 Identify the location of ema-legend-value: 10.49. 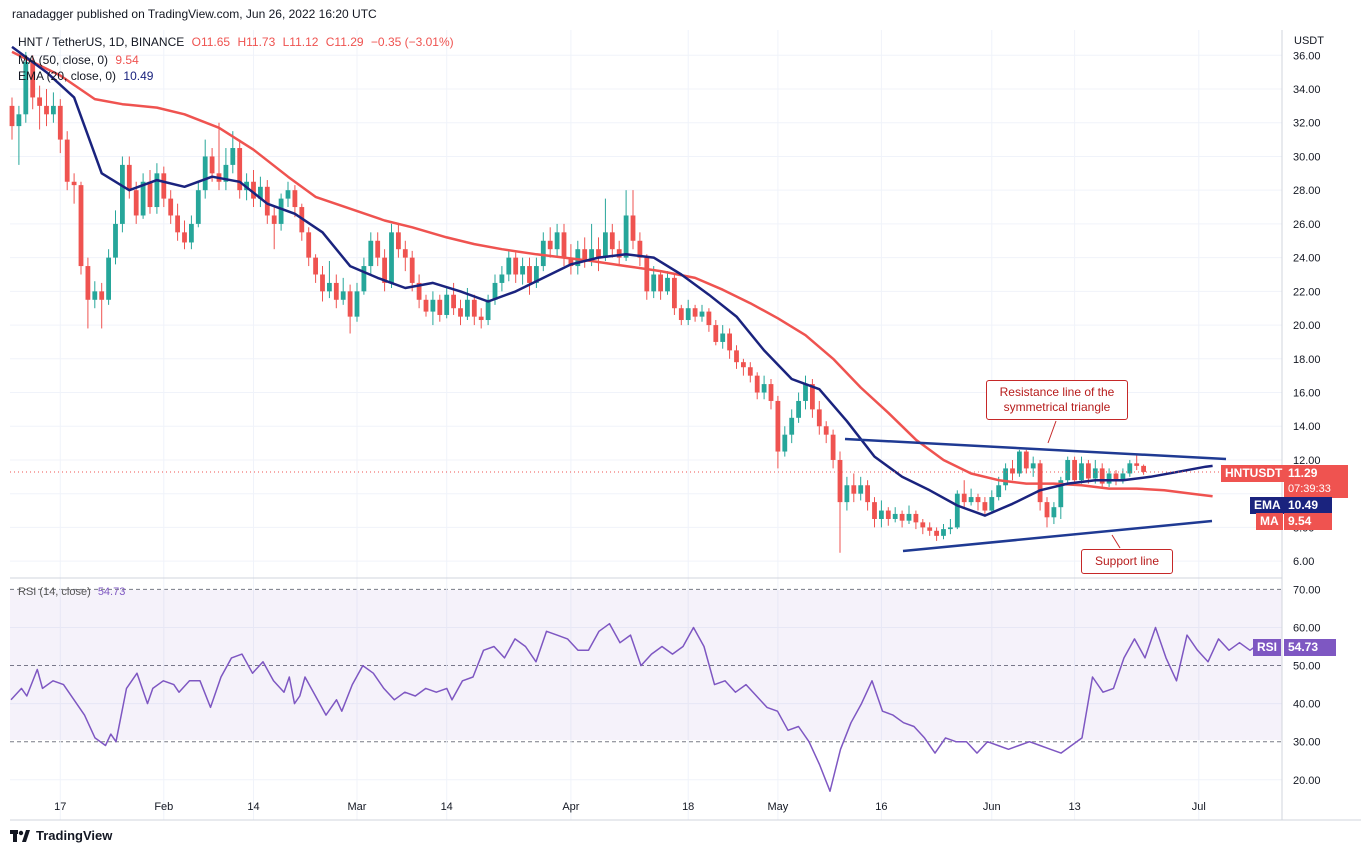
(138, 76).